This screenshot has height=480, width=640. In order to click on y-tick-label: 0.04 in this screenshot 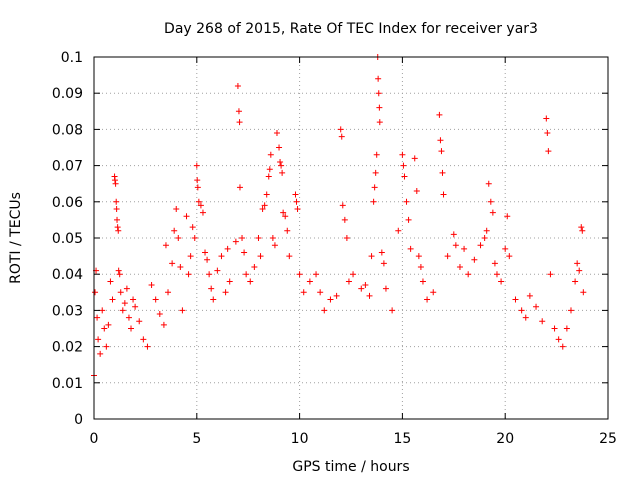, I will do `click(67, 275)`.